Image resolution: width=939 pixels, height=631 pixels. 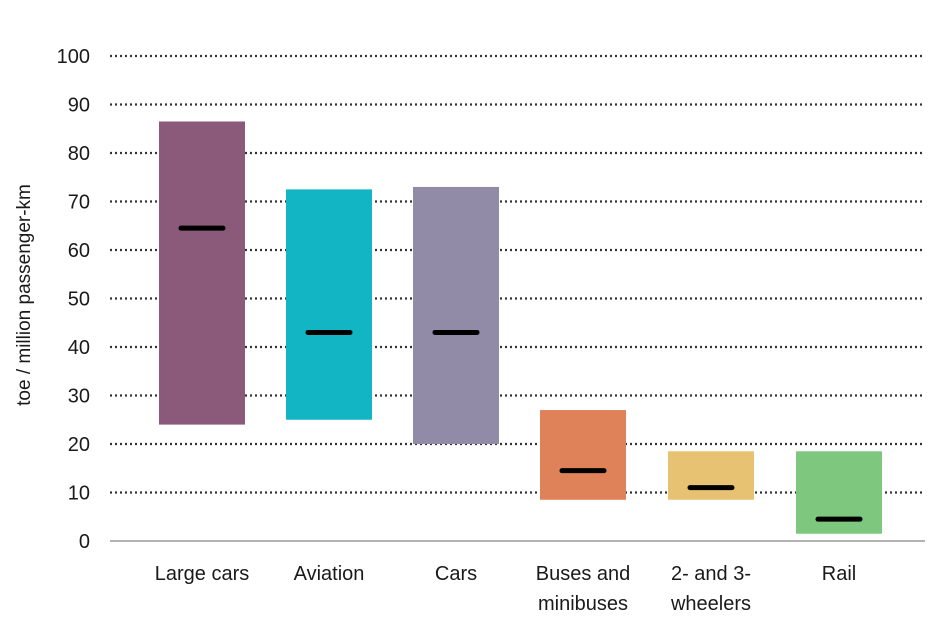 What do you see at coordinates (583, 574) in the screenshot?
I see `category-label-3-line-0: Buses and` at bounding box center [583, 574].